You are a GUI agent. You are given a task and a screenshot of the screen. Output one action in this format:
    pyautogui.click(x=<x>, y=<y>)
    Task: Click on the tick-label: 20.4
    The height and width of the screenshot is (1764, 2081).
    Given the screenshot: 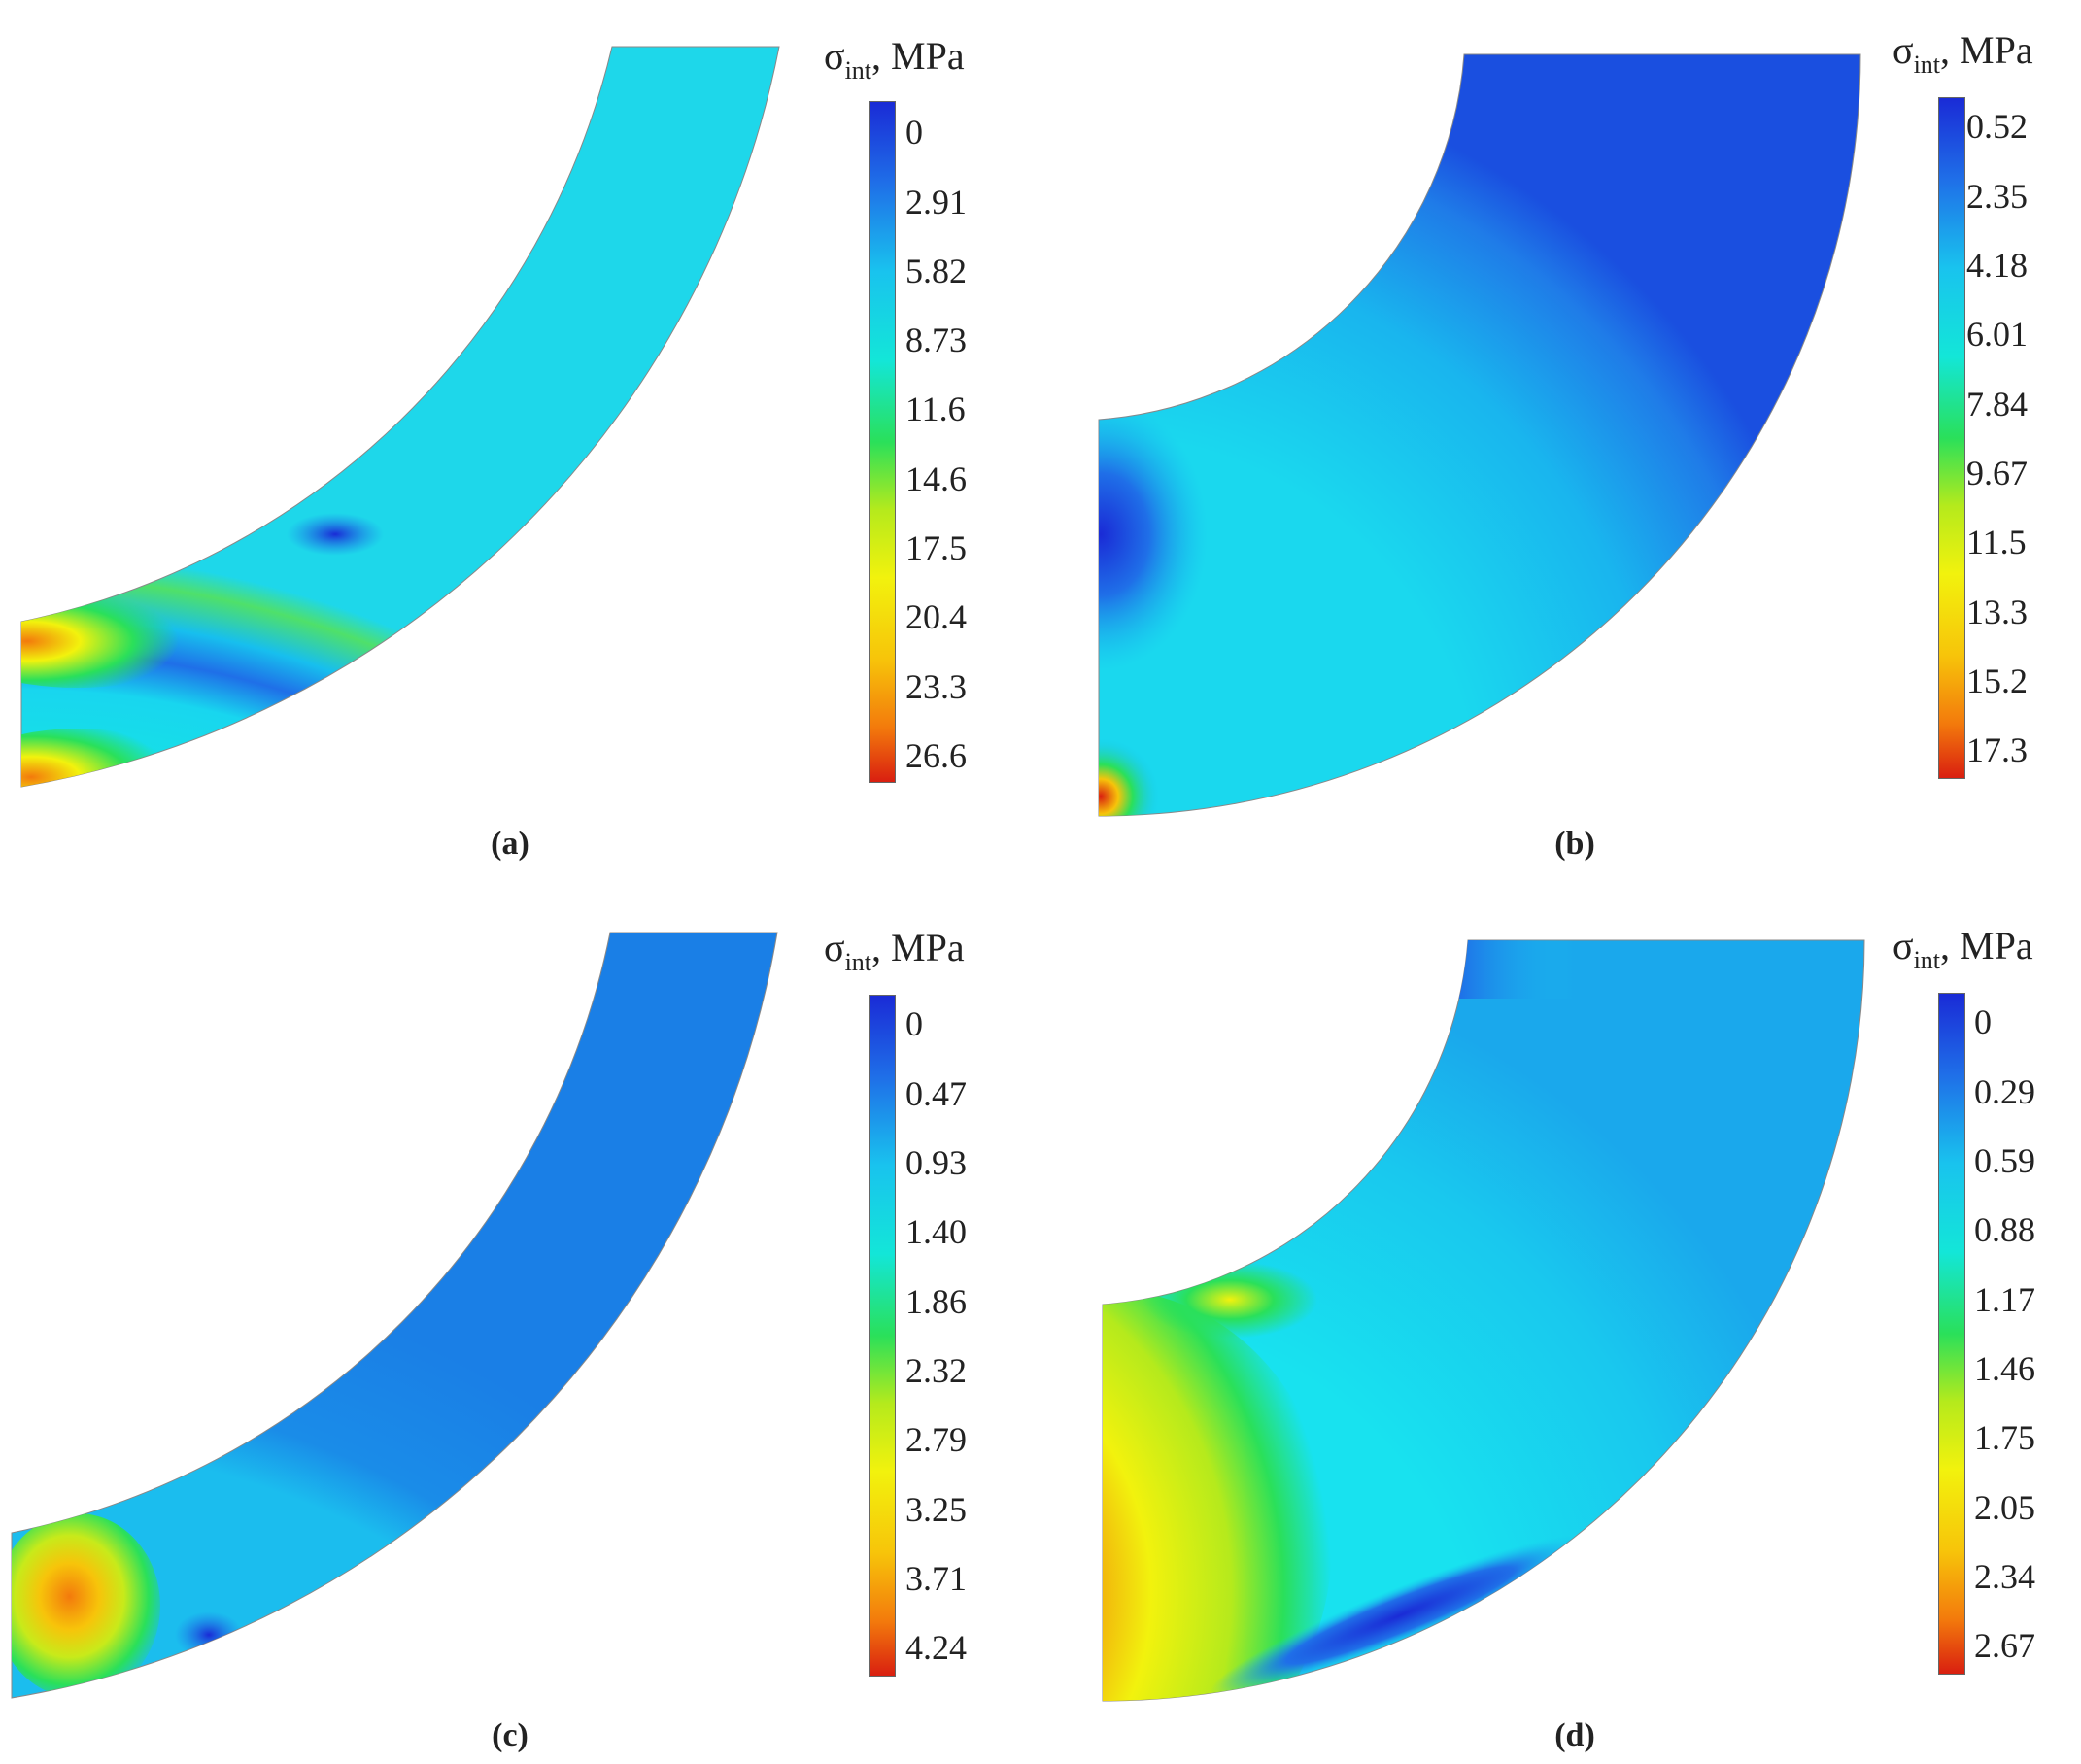 What is the action you would take?
    pyautogui.click(x=936, y=616)
    